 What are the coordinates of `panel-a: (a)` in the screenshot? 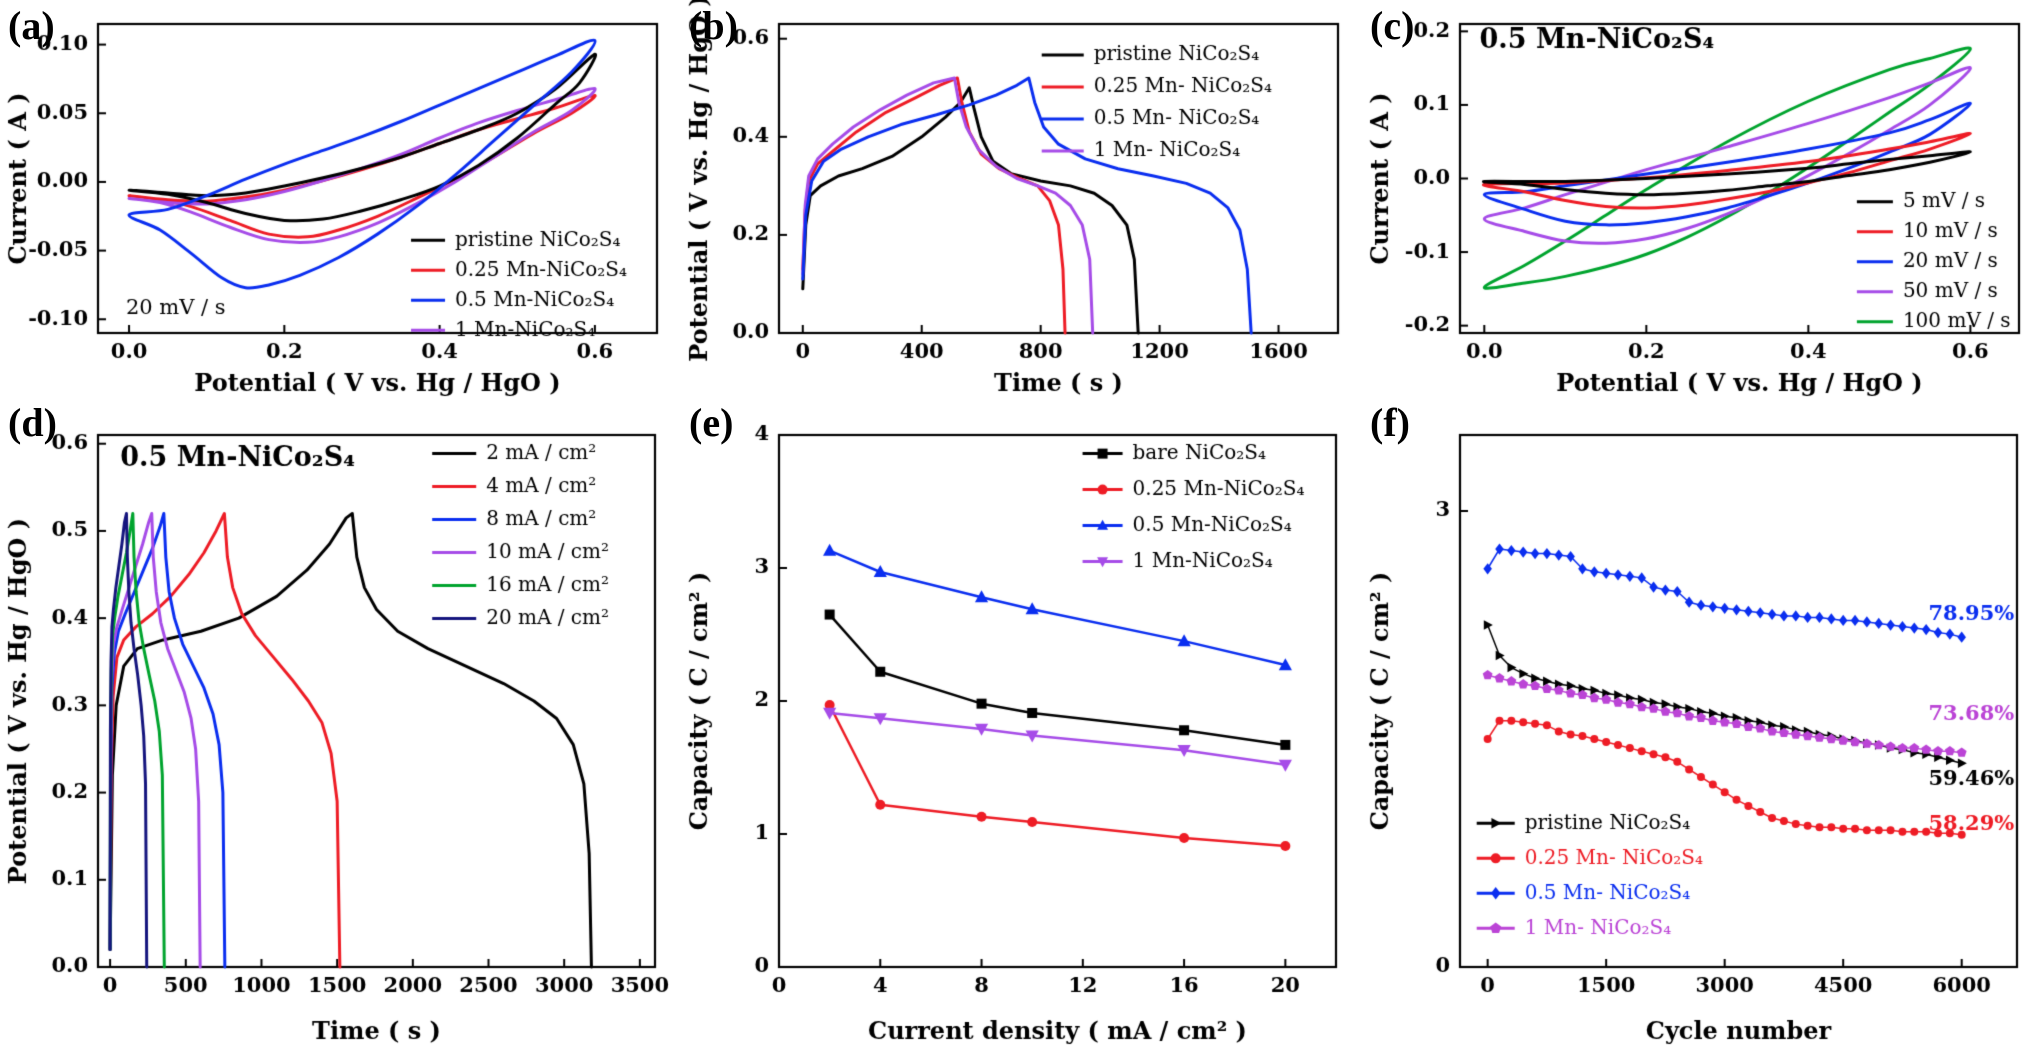 It's located at (340, 202).